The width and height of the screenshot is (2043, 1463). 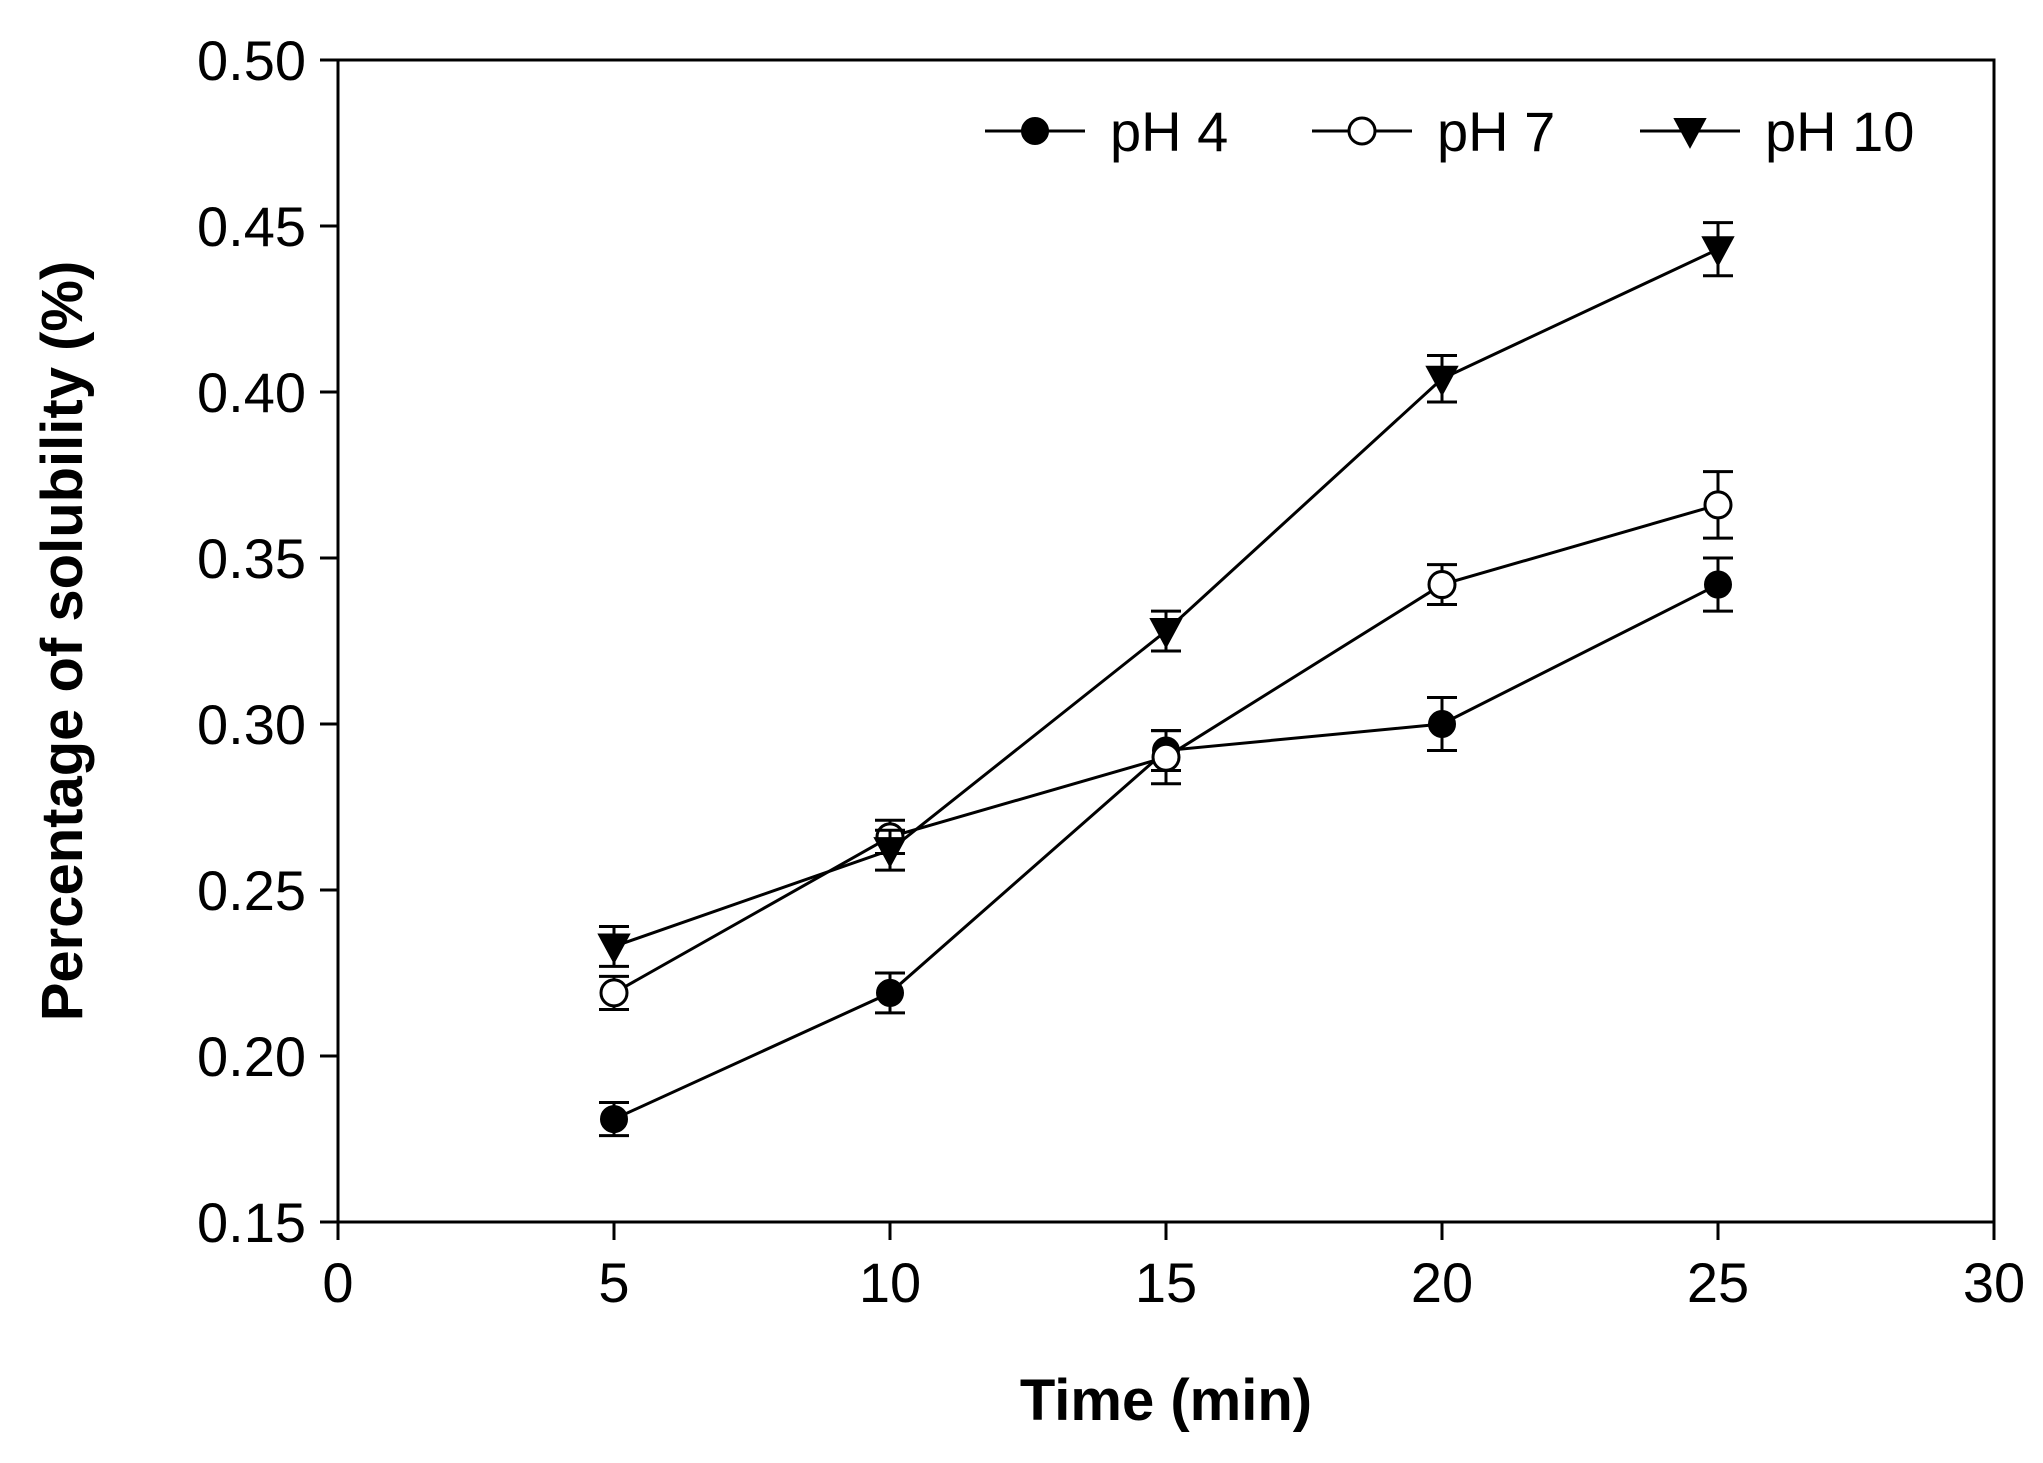 I want to click on legend-item-ph-10: pH 10, so click(x=1777, y=131).